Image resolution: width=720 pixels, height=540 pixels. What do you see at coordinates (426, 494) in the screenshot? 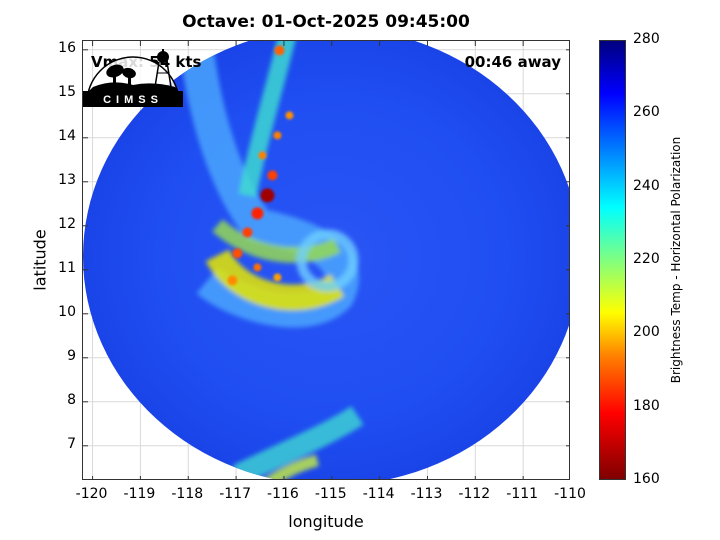
I see `x-tick-label: -113` at bounding box center [426, 494].